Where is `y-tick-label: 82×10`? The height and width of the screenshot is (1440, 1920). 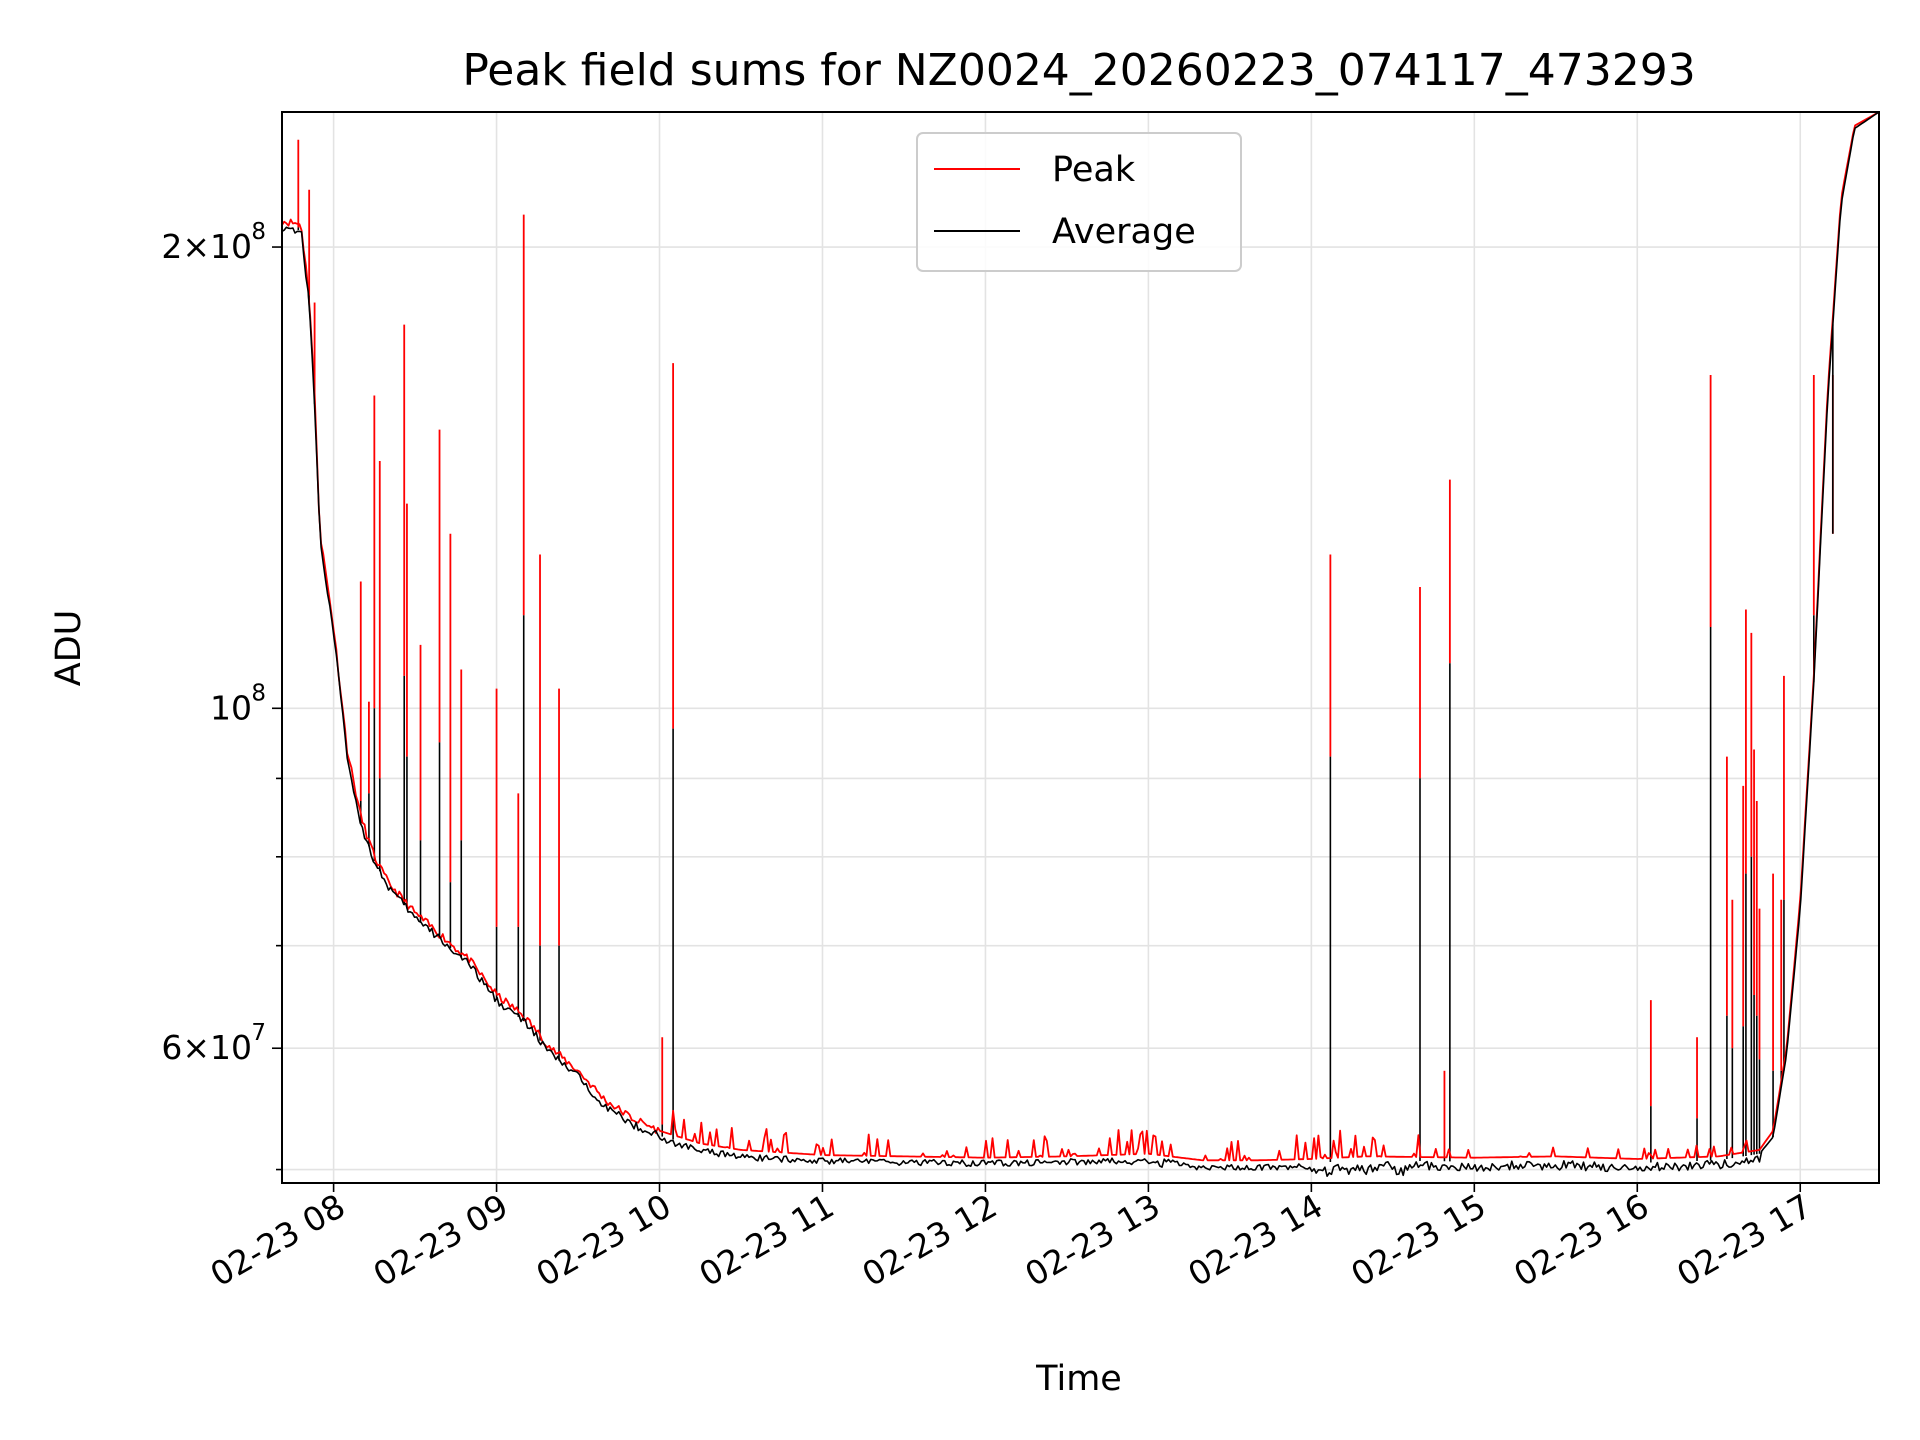 y-tick-label: 82×10 is located at coordinates (213, 242).